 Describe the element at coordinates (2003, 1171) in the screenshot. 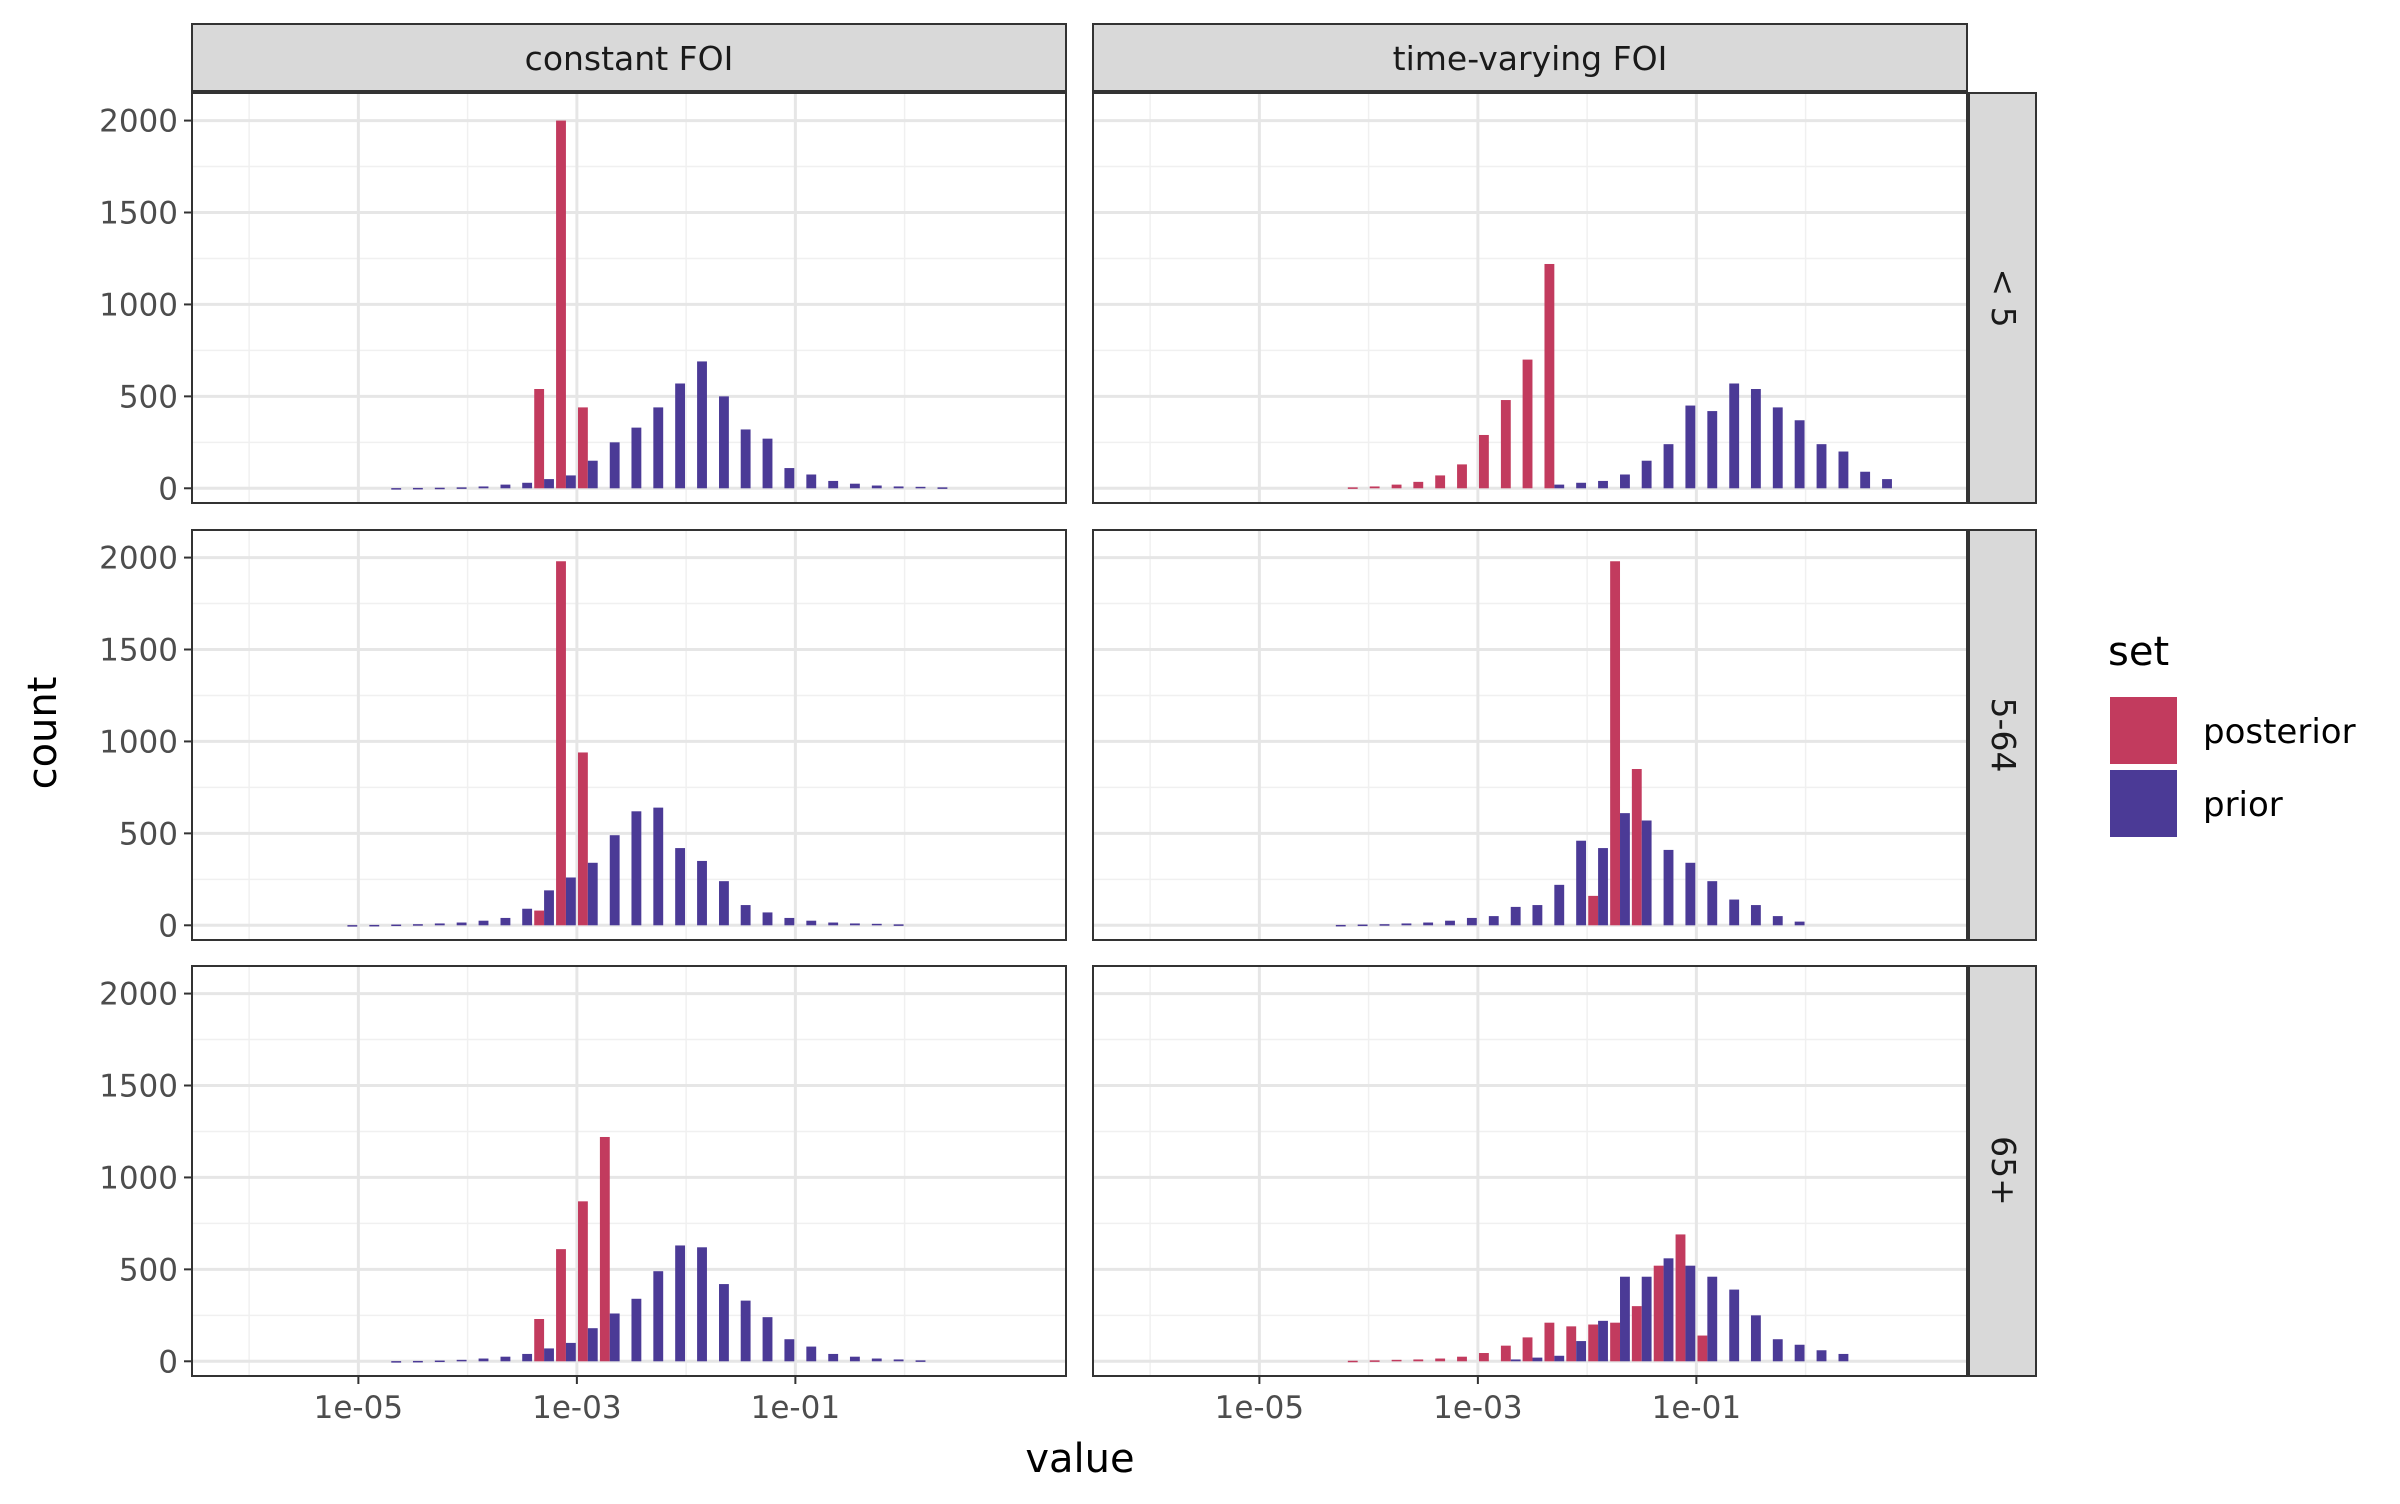

I see `facet-label-row-2: 65+` at that location.